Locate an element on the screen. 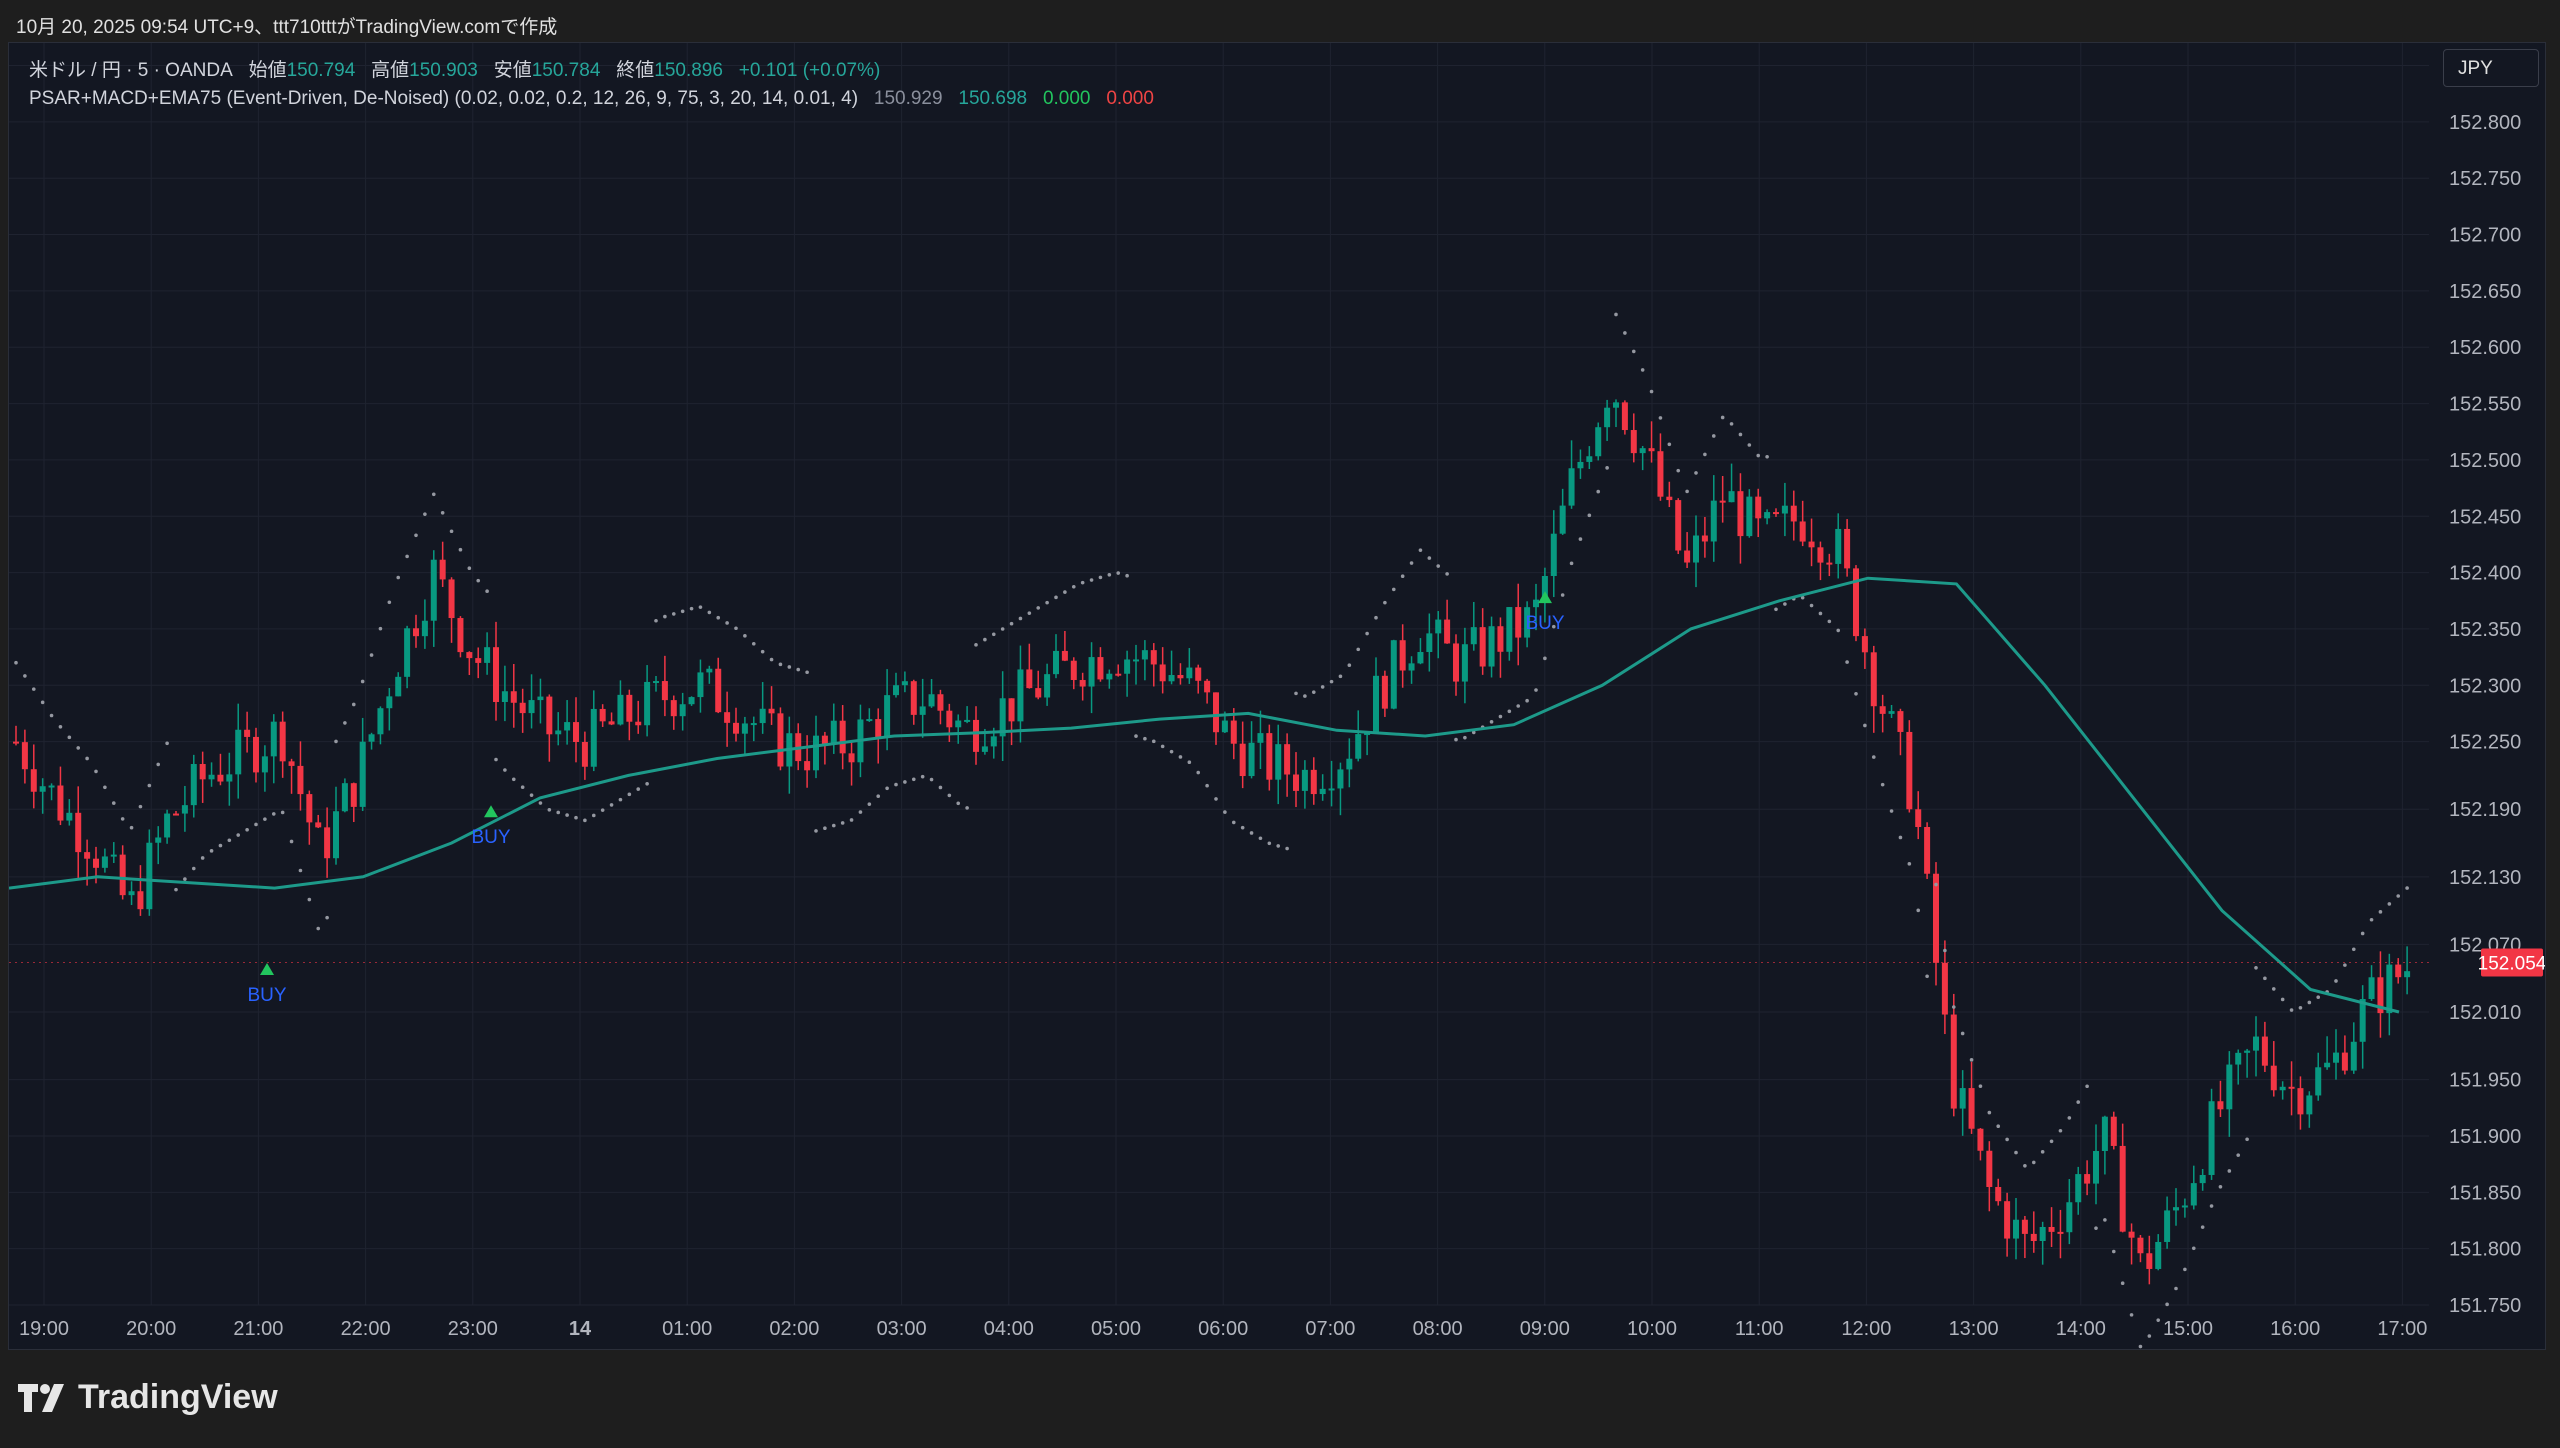 The image size is (2560, 1448). tradingview-logo-icon is located at coordinates (41, 1397).